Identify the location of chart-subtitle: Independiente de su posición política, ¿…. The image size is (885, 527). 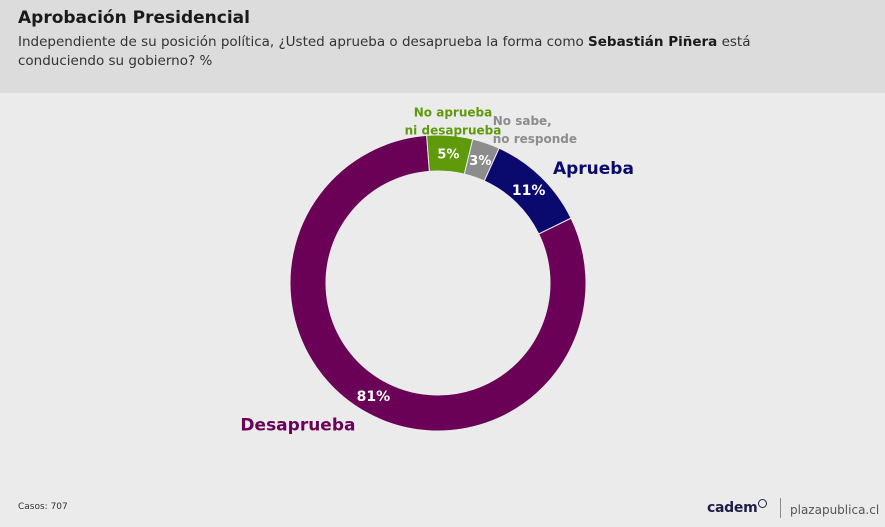
(418, 52).